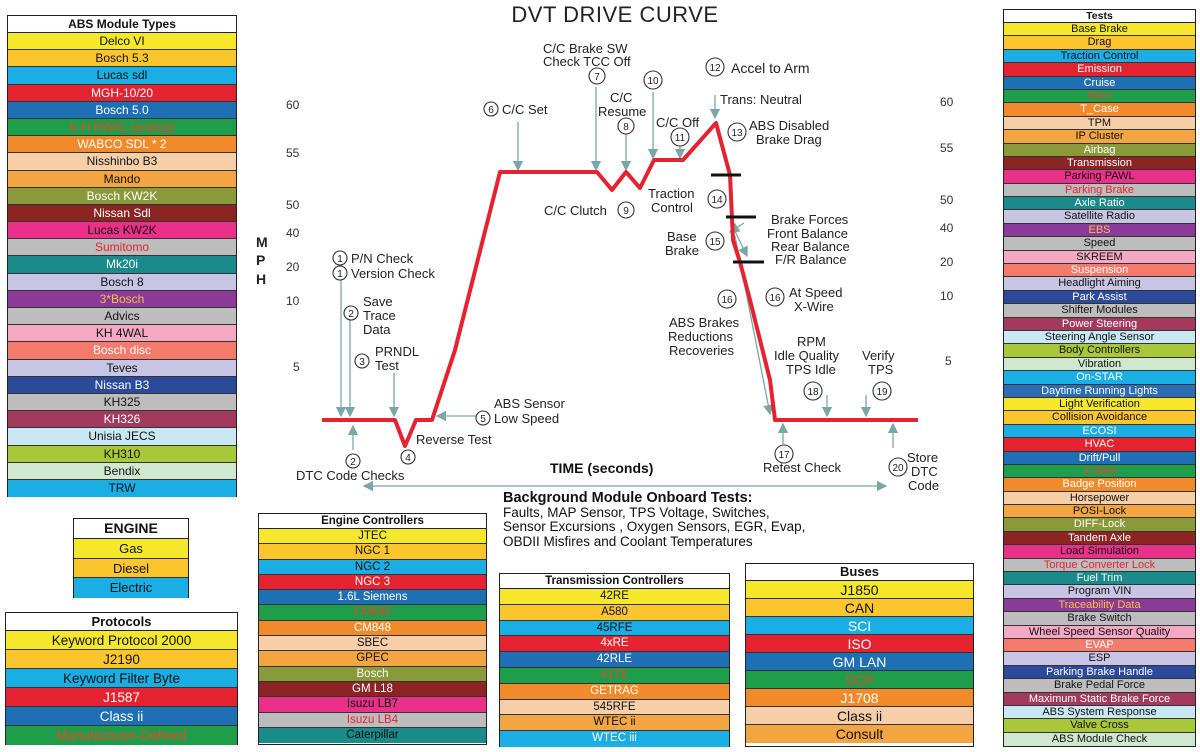 The height and width of the screenshot is (752, 1200). What do you see at coordinates (1099, 324) in the screenshot?
I see `test-item: Power Steering` at bounding box center [1099, 324].